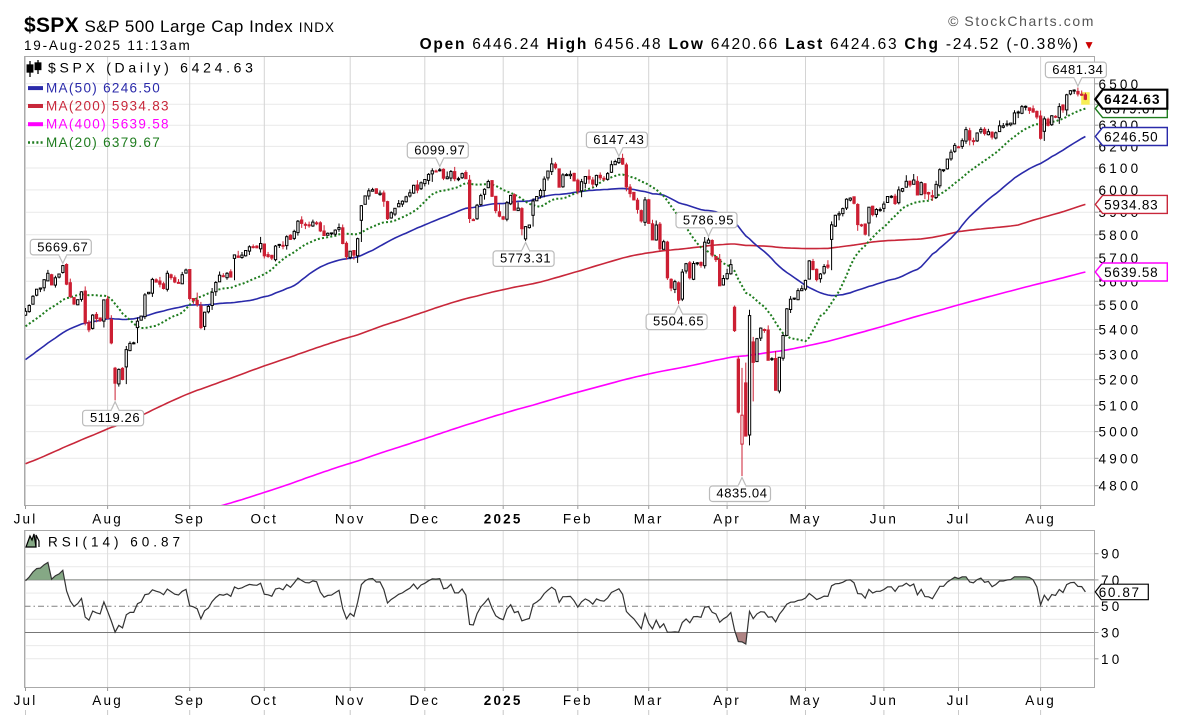  What do you see at coordinates (1132, 99) in the screenshot?
I see `svg-text: 6424.63` at bounding box center [1132, 99].